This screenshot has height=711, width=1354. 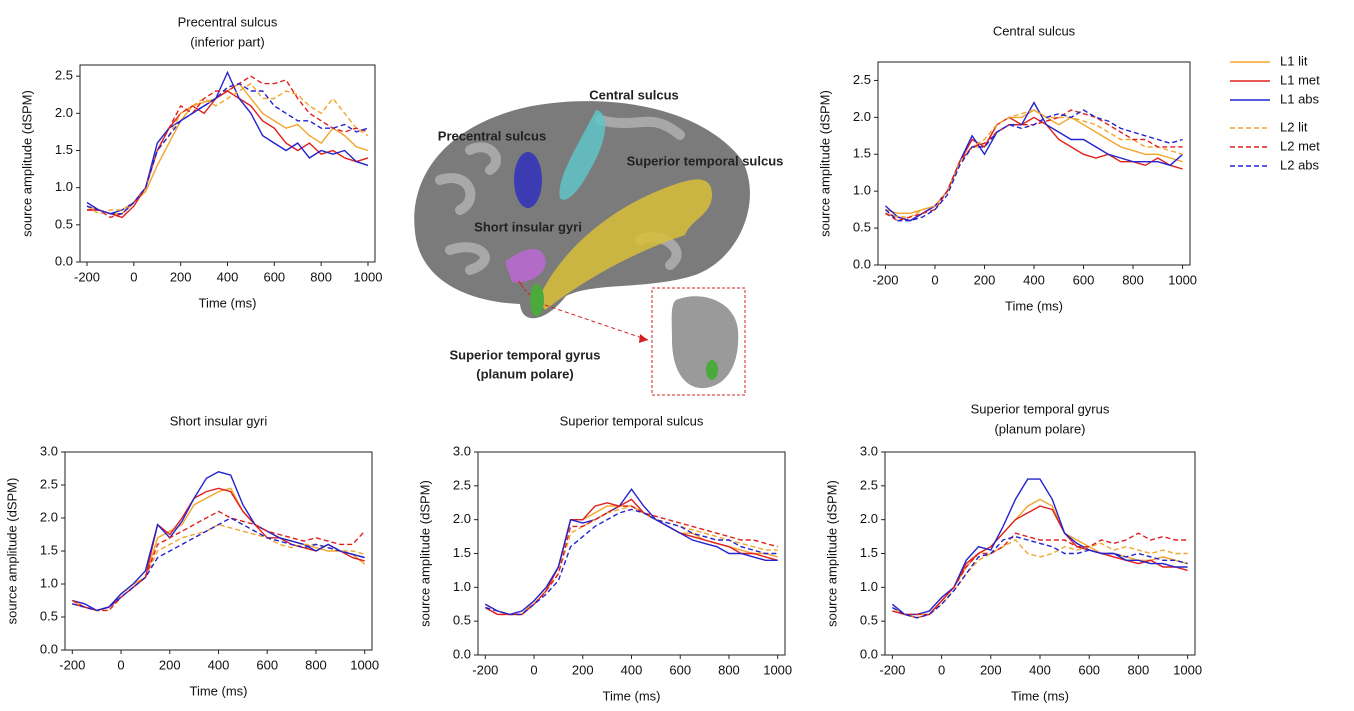 I want to click on arrow, so click(x=596, y=322).